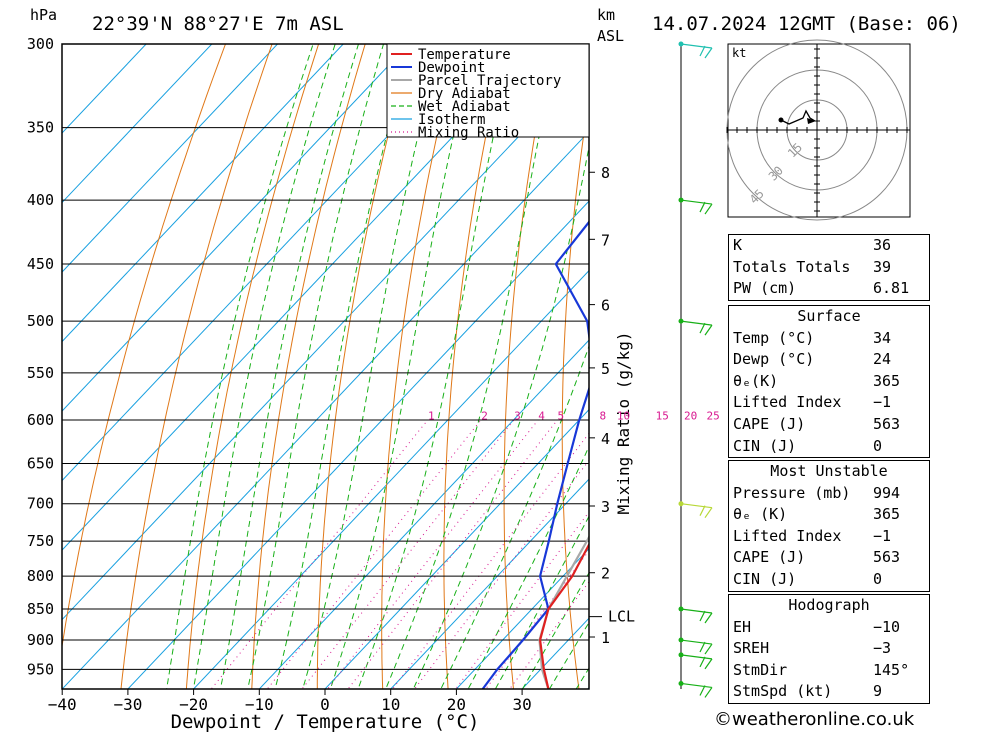 The height and width of the screenshot is (733, 1000). What do you see at coordinates (760, 514) in the screenshot?
I see `most-unstable-label: θₑ (K)` at bounding box center [760, 514].